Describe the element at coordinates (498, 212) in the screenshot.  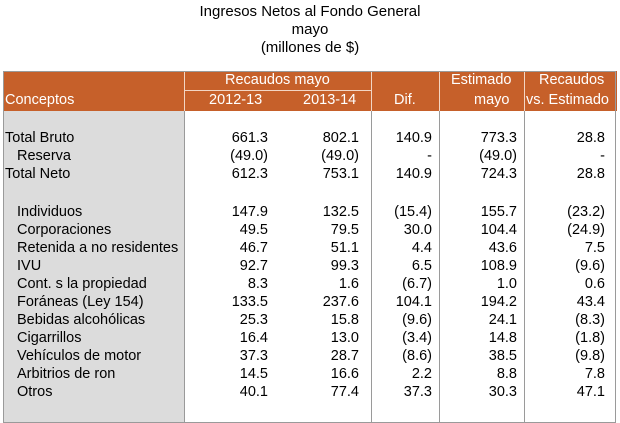
I see `cell-est: 155.7` at that location.